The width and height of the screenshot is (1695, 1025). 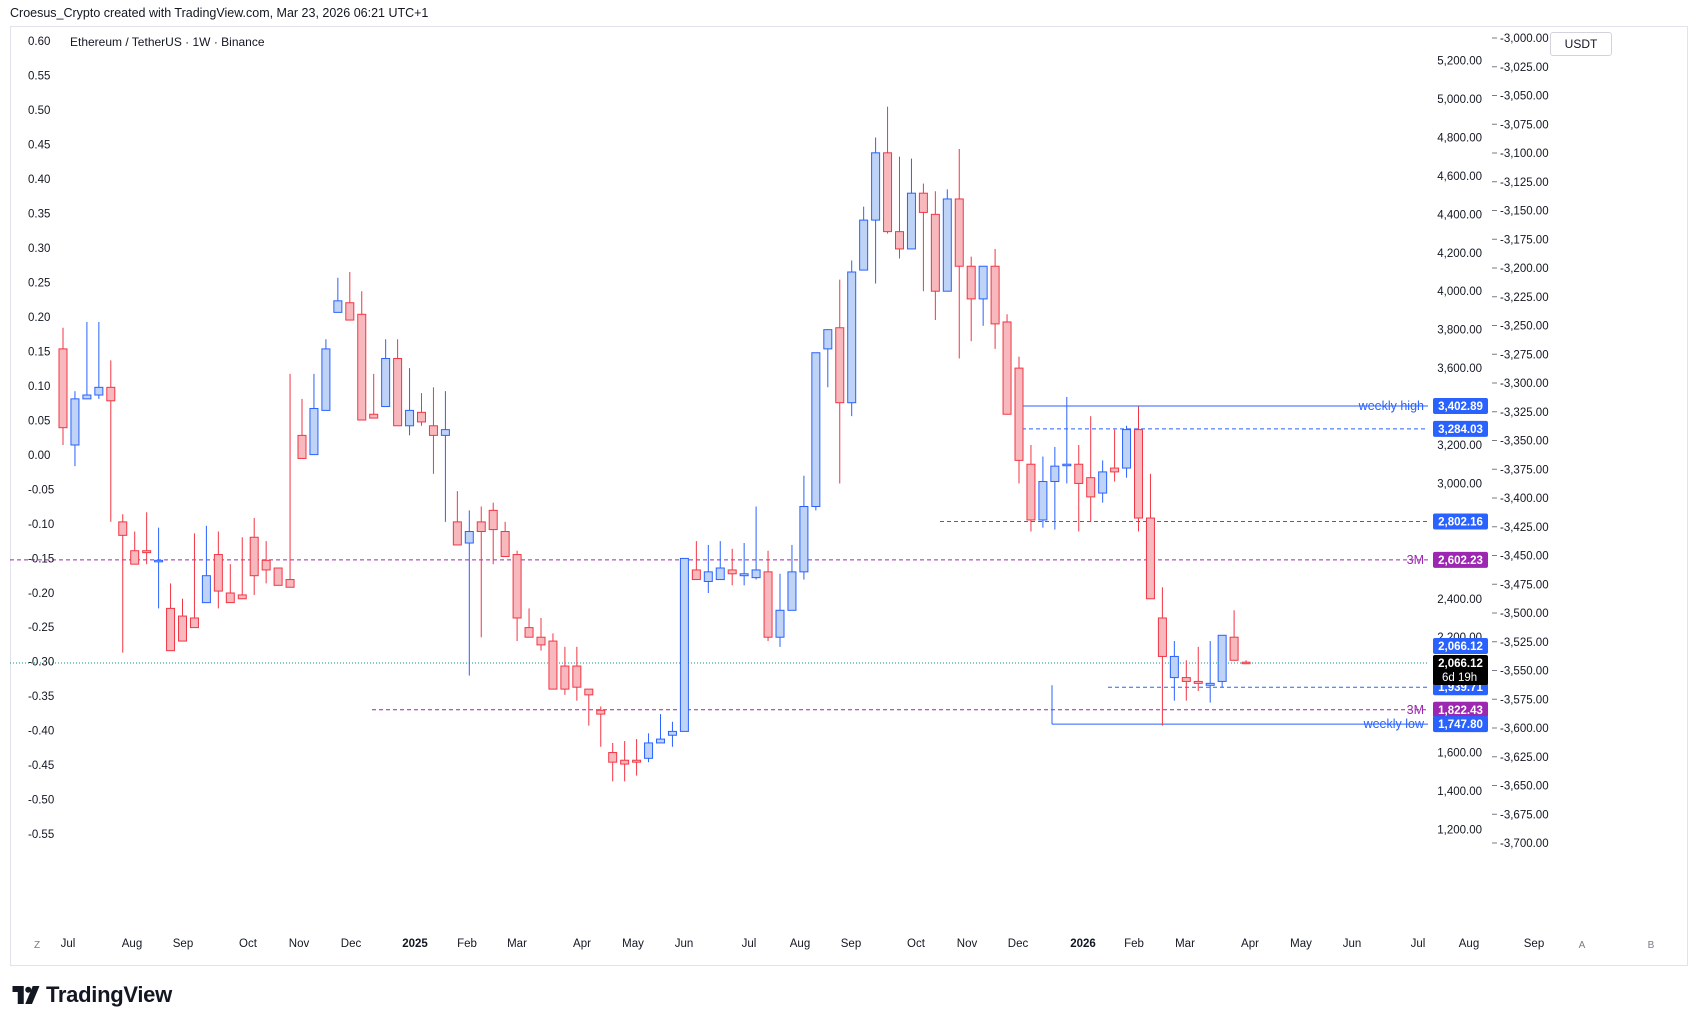 I want to click on left-tick-label: -0.10, so click(x=41, y=525).